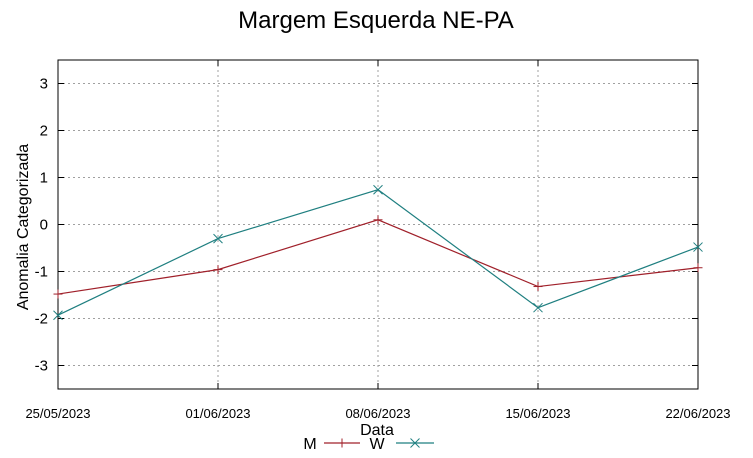  What do you see at coordinates (377, 430) in the screenshot?
I see `x-axis-label: Data` at bounding box center [377, 430].